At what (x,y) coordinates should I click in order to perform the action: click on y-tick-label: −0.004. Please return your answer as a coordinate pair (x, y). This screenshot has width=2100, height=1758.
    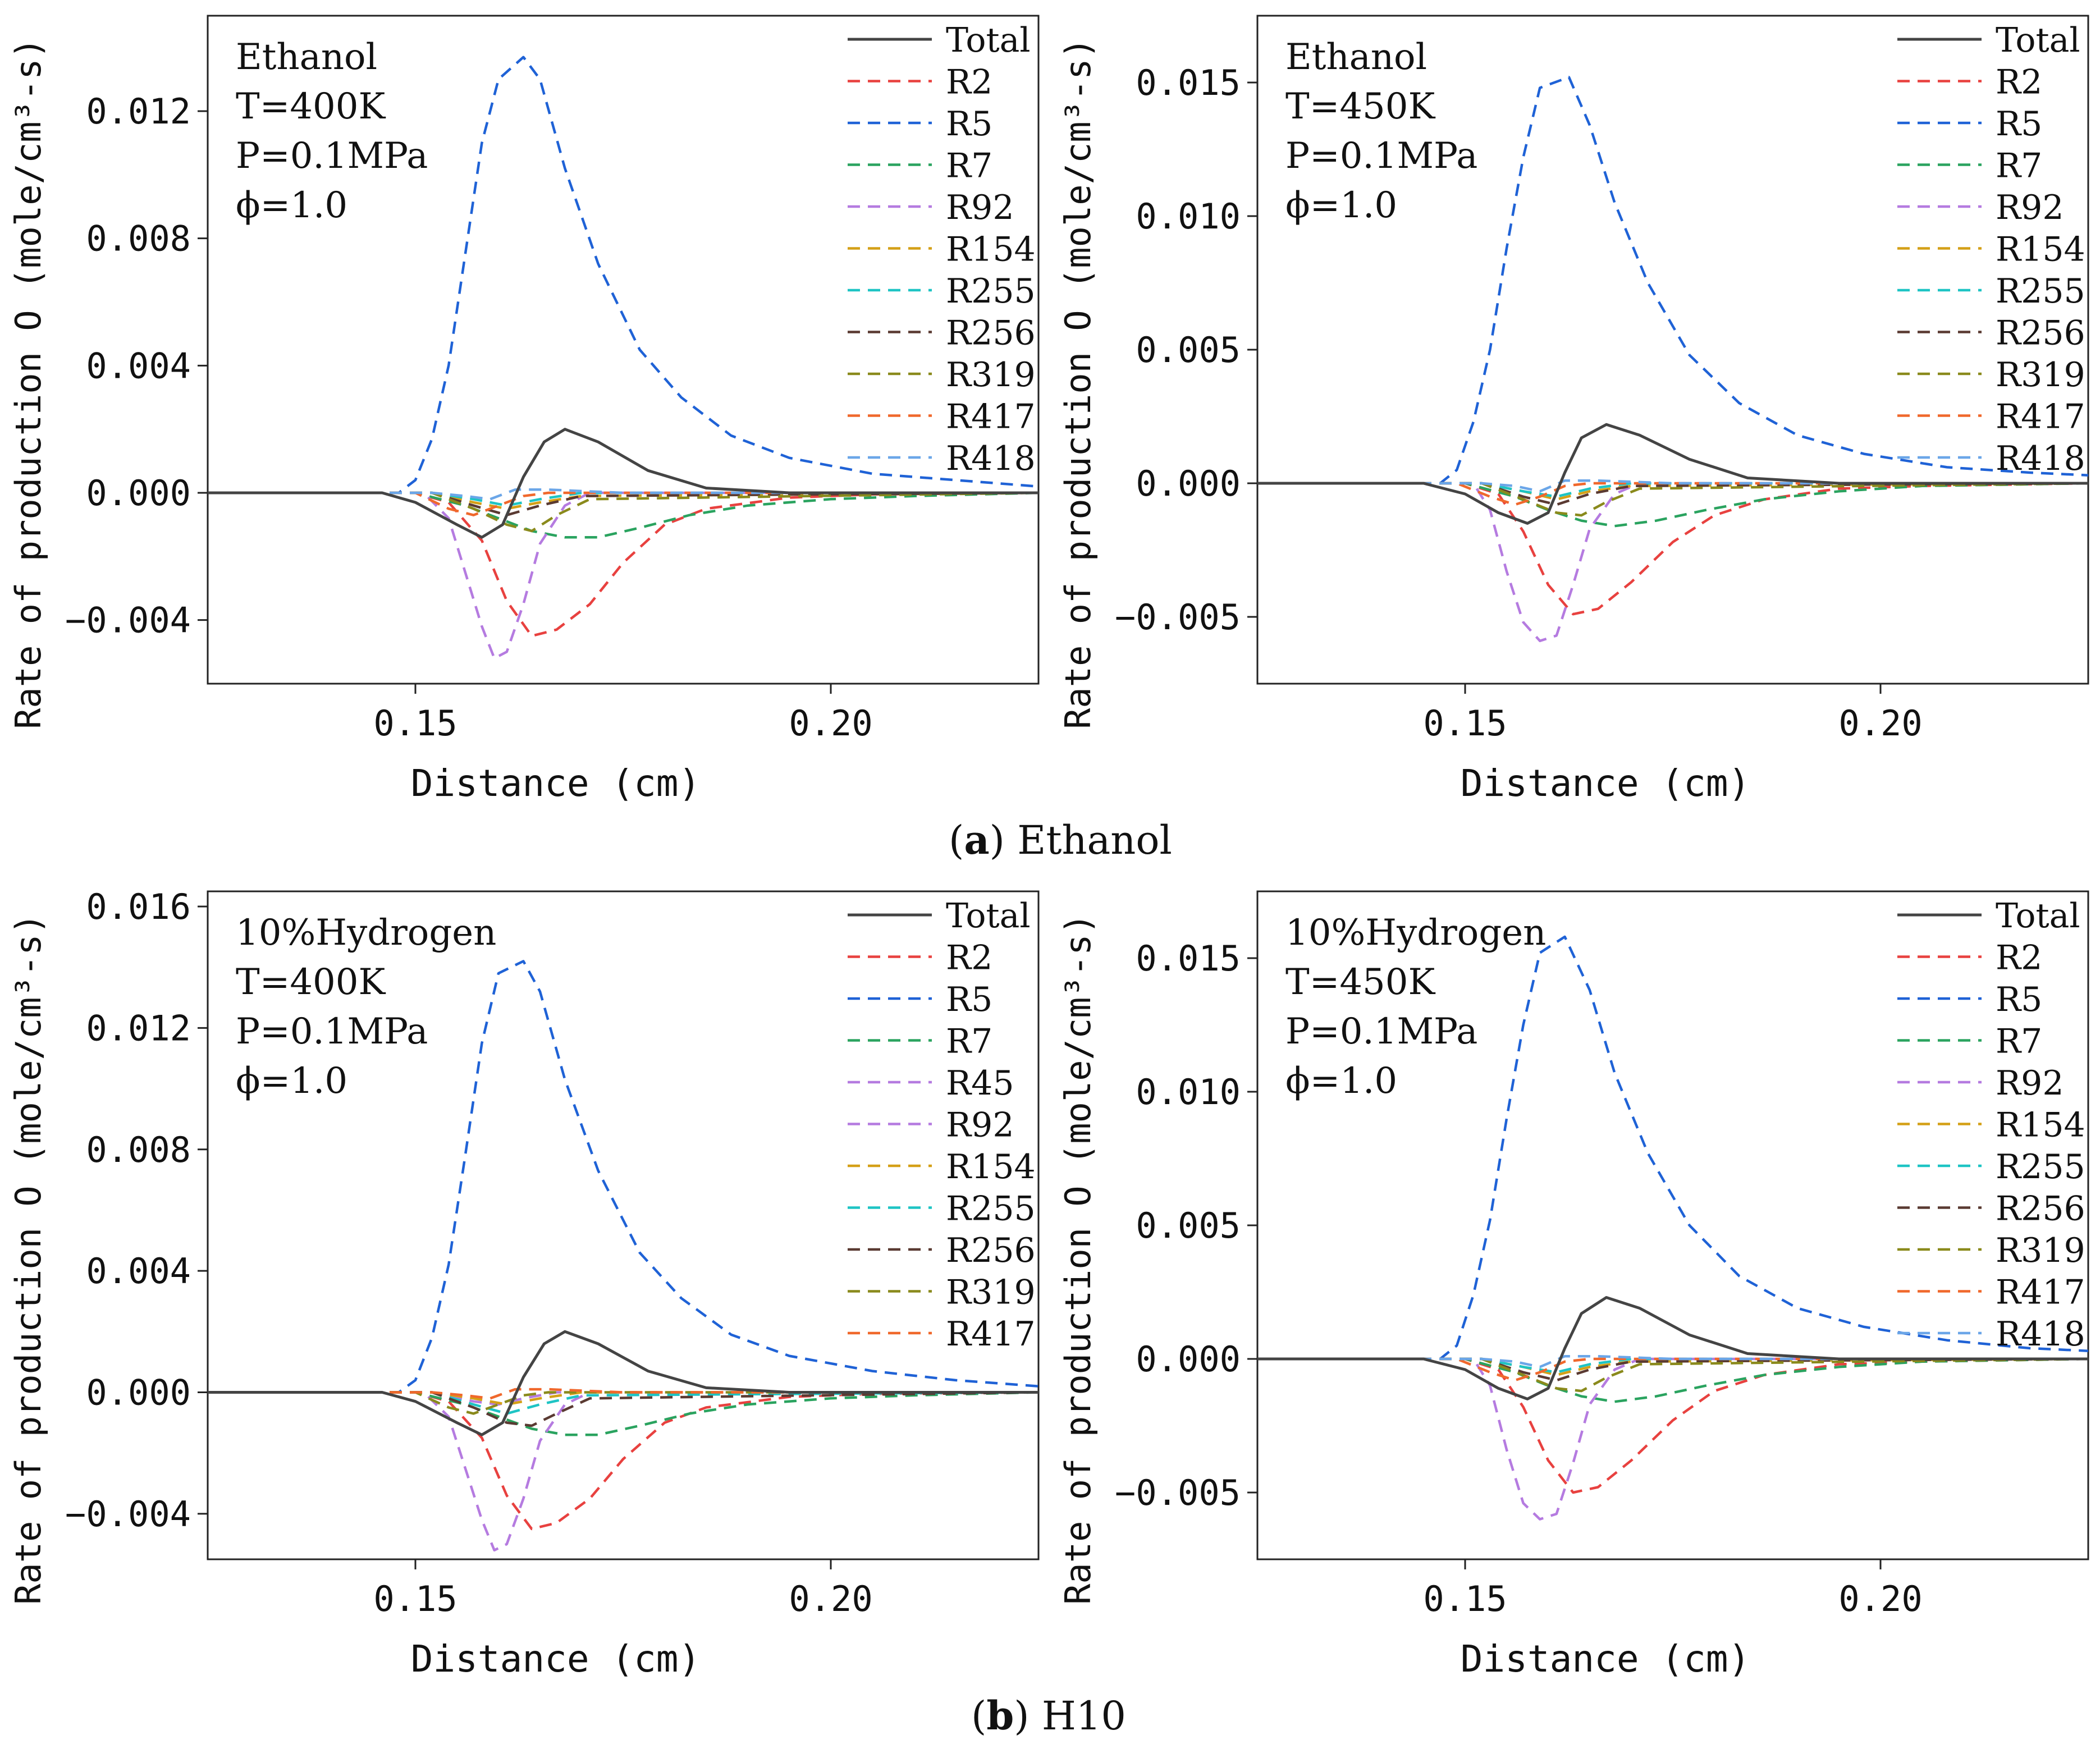
    Looking at the image, I should click on (128, 620).